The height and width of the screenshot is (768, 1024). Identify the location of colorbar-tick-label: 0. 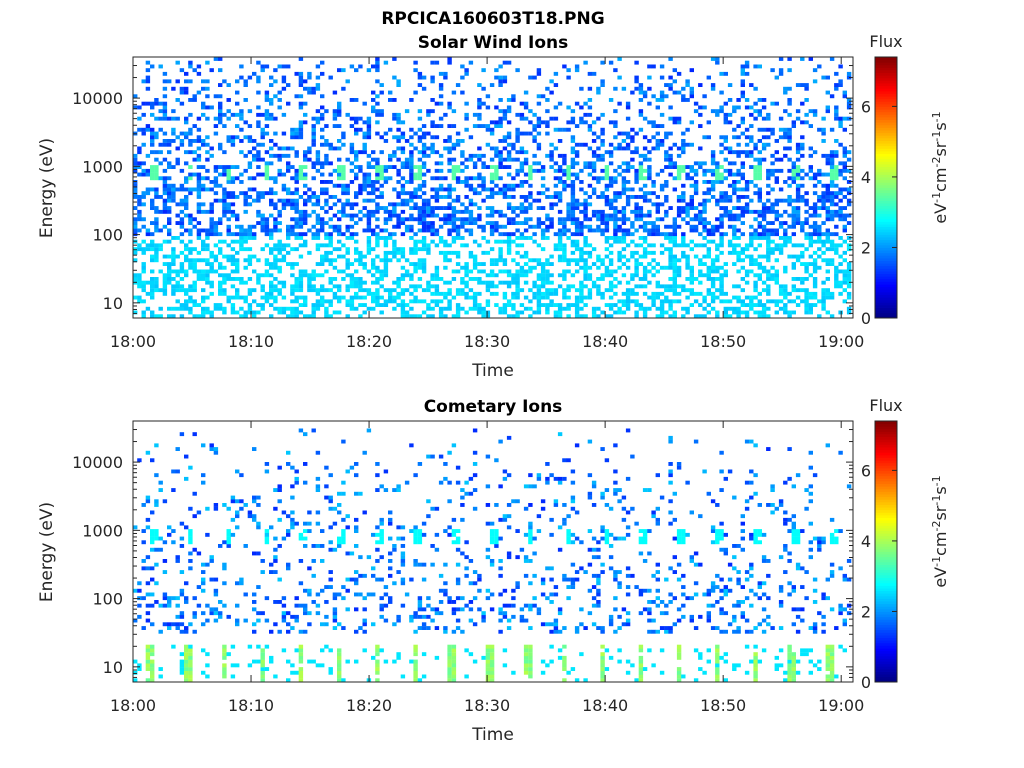
(866, 318).